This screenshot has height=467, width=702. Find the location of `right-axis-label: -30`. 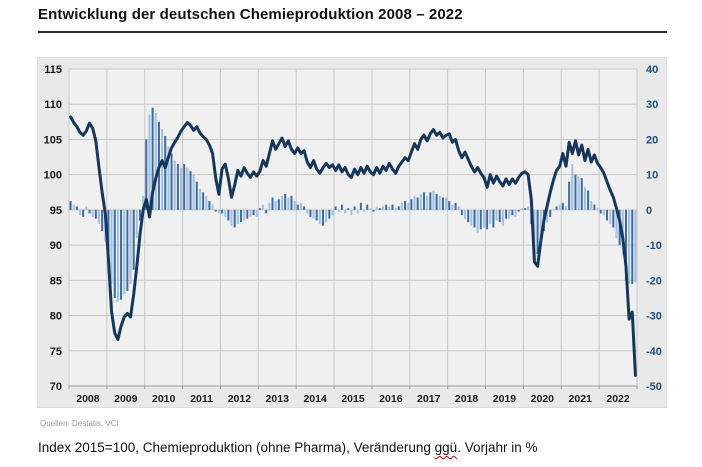

right-axis-label: -30 is located at coordinates (654, 317).